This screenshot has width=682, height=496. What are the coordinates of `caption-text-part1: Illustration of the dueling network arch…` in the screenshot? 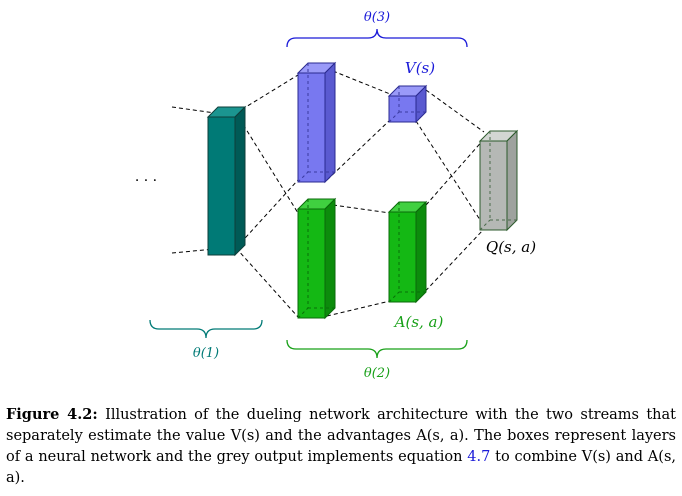 It's located at (341, 436).